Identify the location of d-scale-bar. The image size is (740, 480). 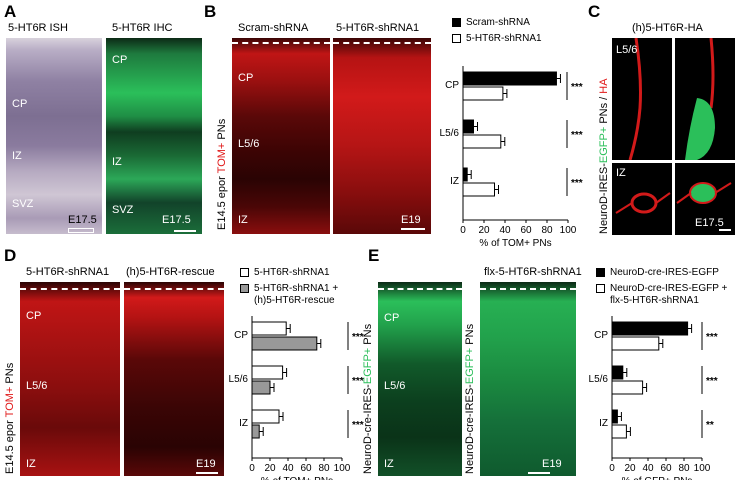
(207, 473).